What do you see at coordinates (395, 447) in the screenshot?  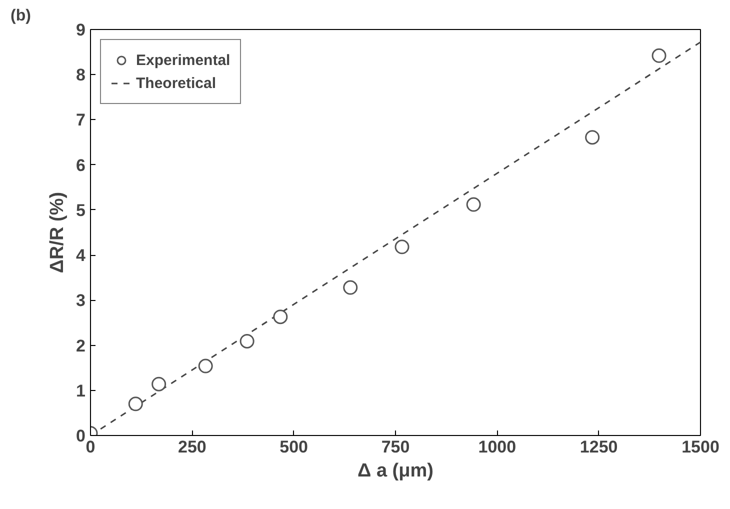 I see `x-tick-label: 750` at bounding box center [395, 447].